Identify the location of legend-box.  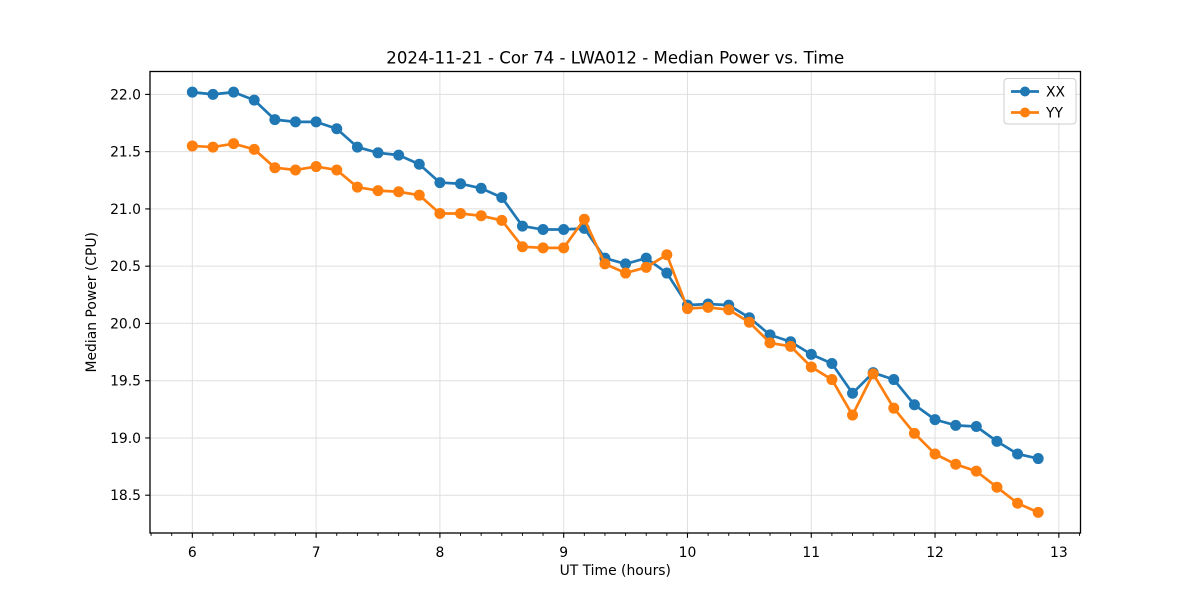
(1040, 101).